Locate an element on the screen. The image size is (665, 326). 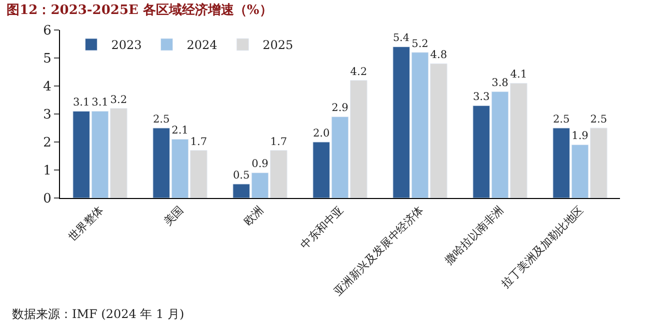
data-label: 2.0 is located at coordinates (321, 133).